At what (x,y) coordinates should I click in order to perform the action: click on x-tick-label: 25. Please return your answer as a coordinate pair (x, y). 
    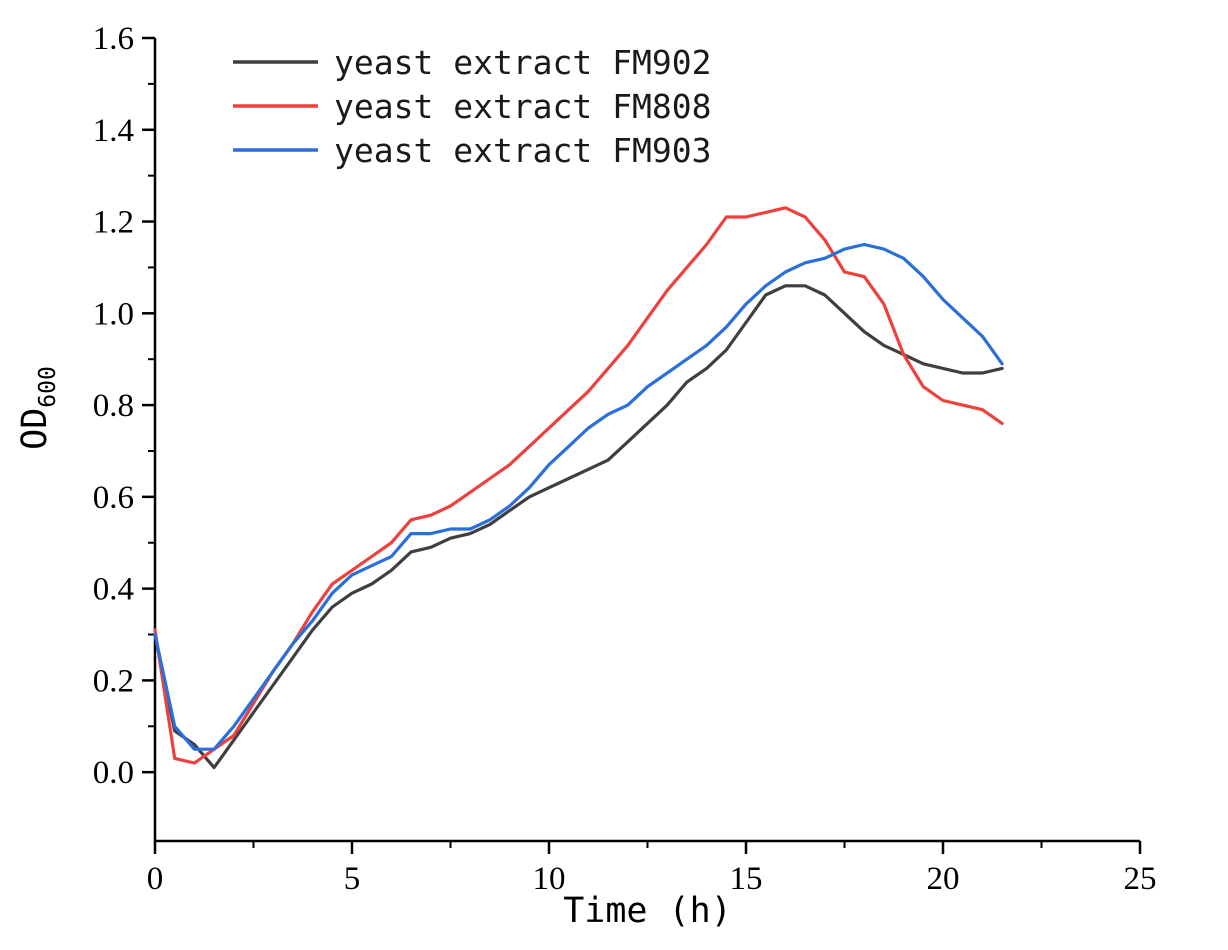
    Looking at the image, I should click on (1140, 879).